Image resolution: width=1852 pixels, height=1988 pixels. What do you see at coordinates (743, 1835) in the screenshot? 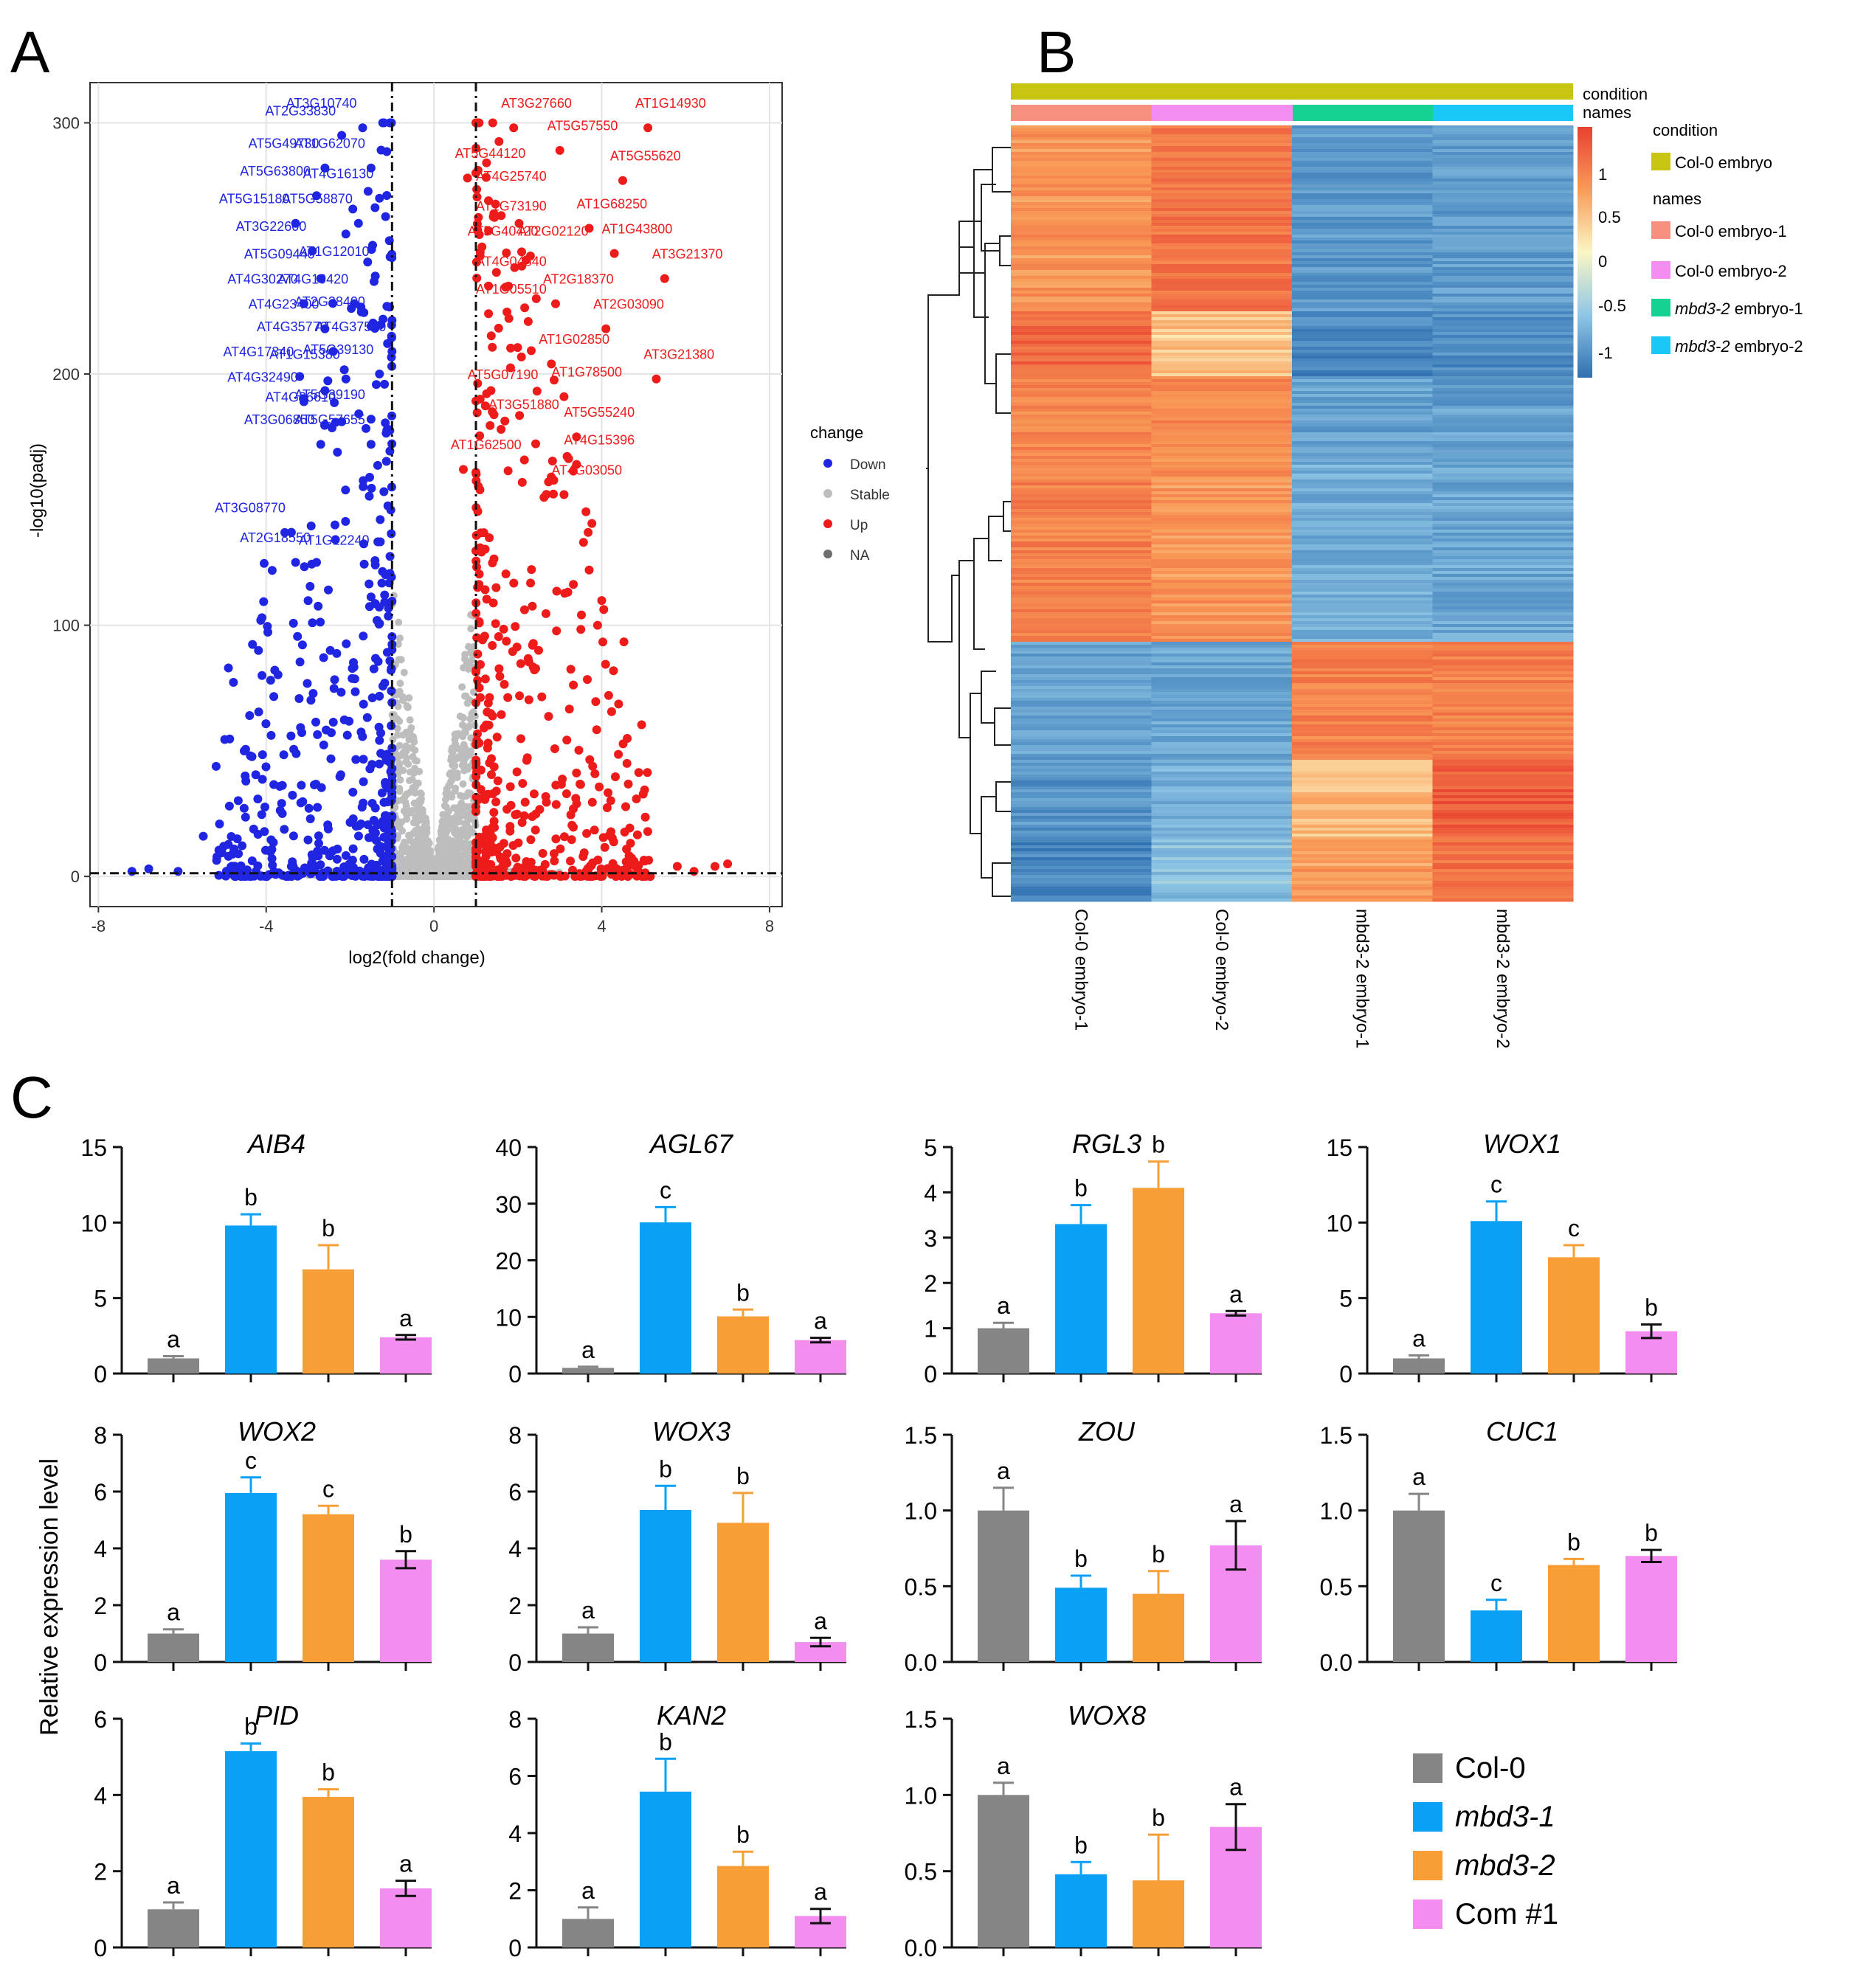
I see `significance-letter: b` at bounding box center [743, 1835].